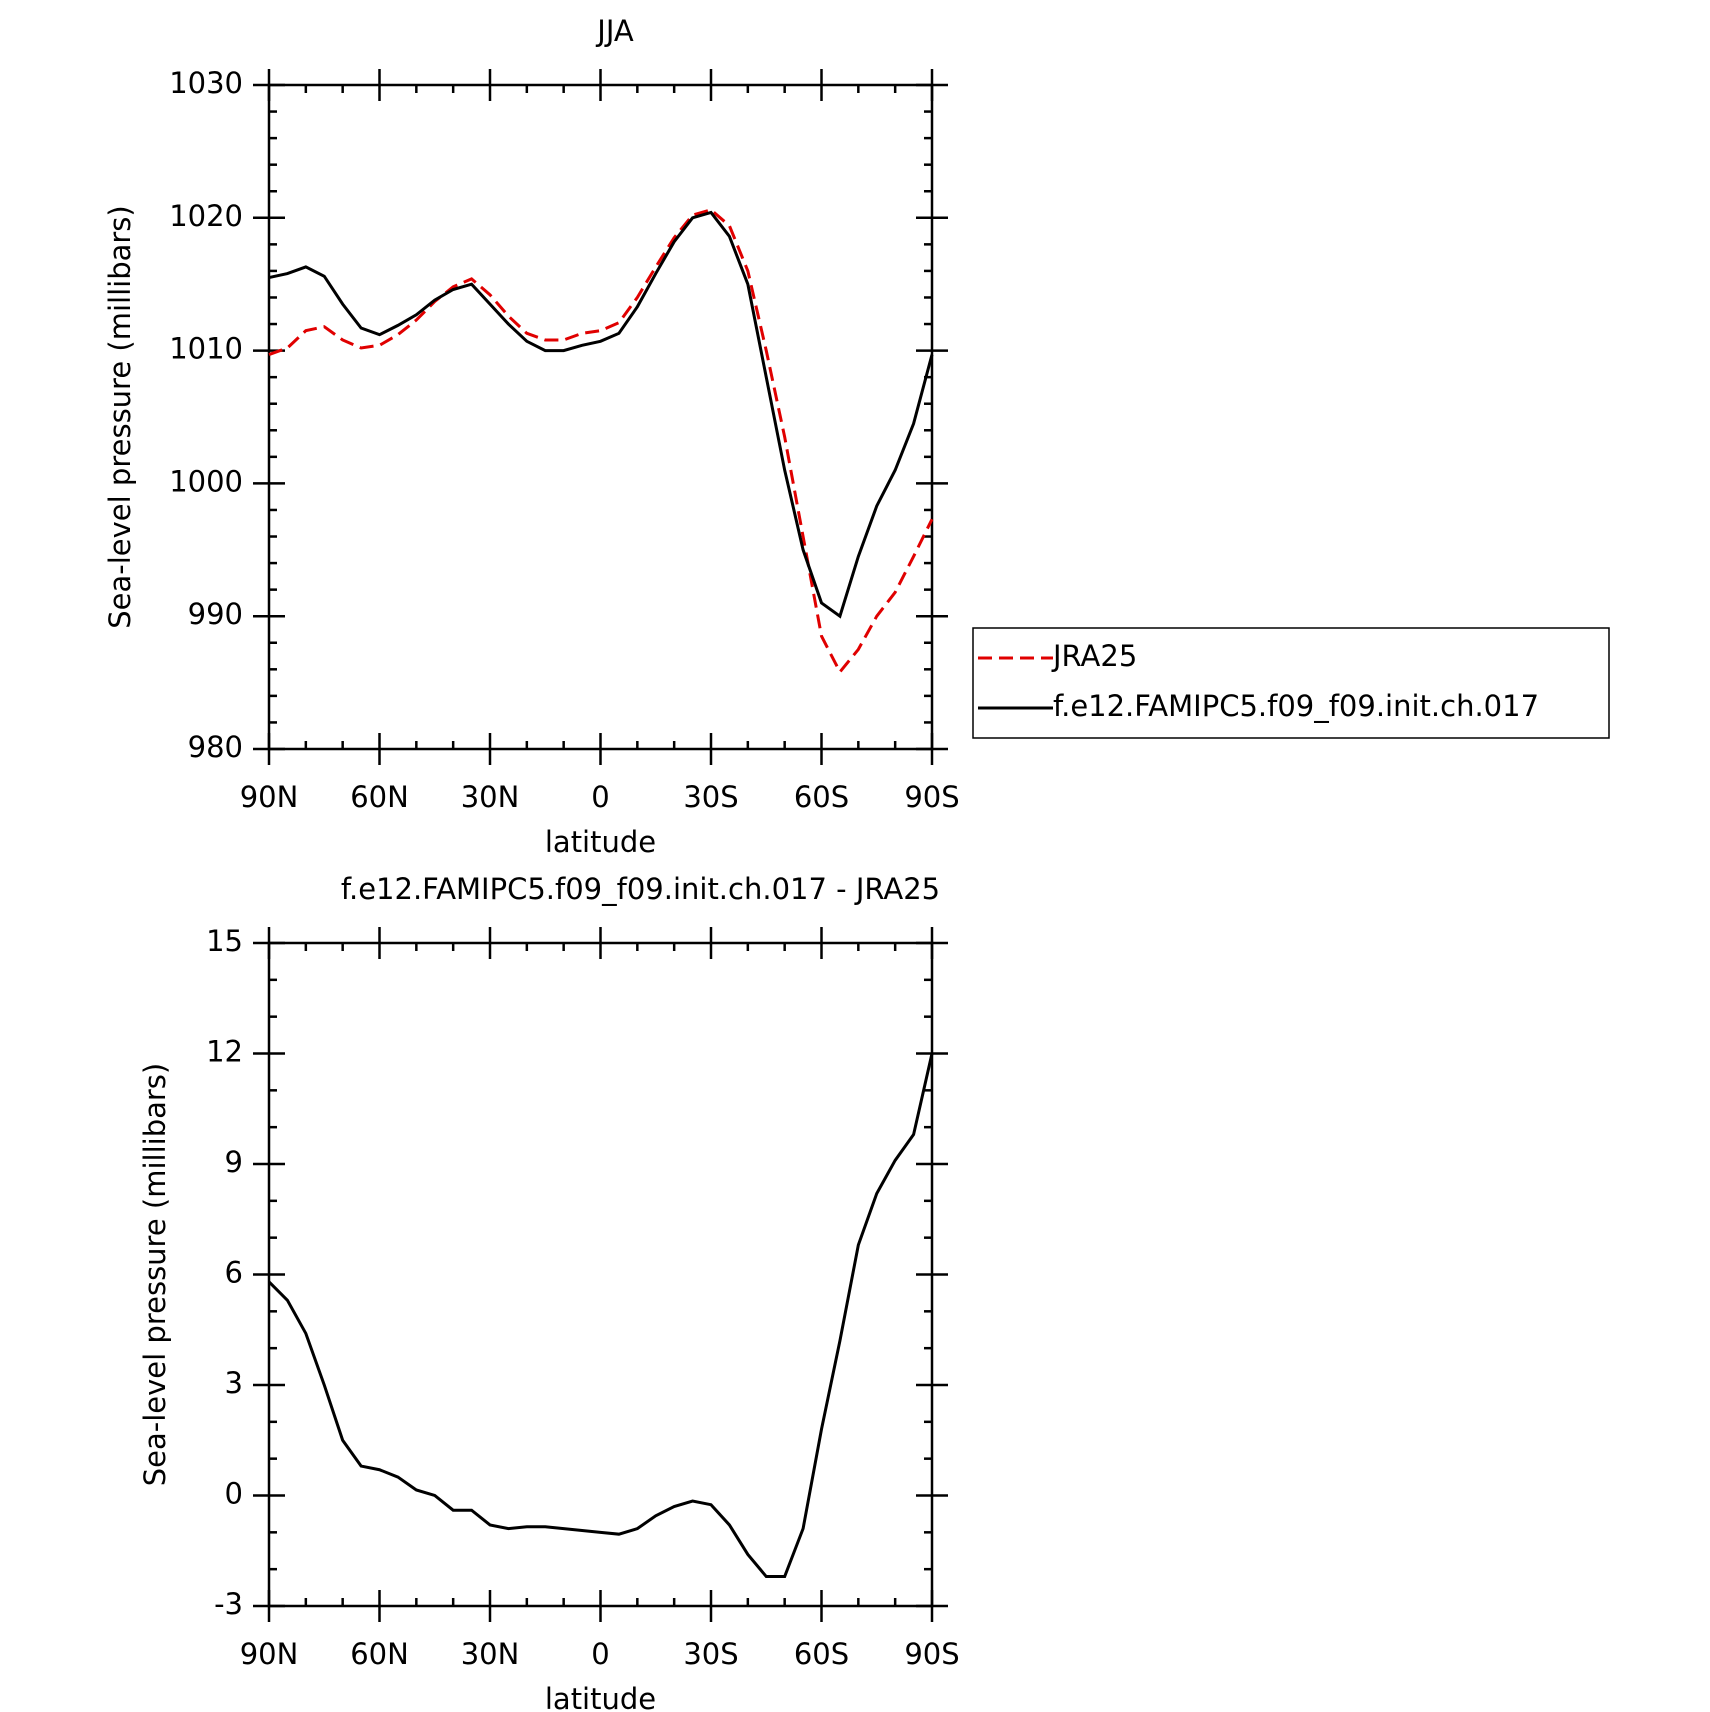 The width and height of the screenshot is (1710, 1712). Describe the element at coordinates (234, 1383) in the screenshot. I see `y-tick-label: 3` at that location.